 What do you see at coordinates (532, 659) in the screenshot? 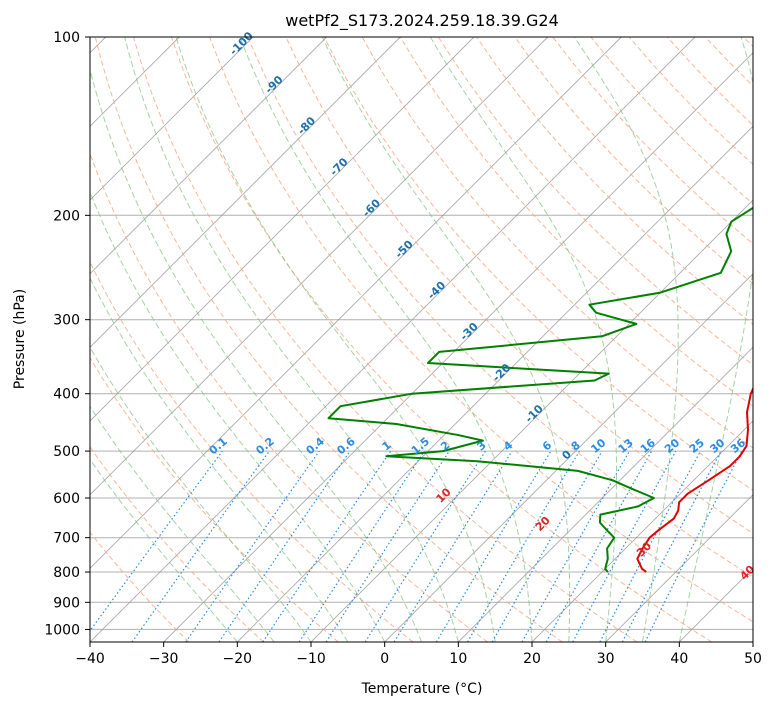
I see `x-tick-label: 20` at bounding box center [532, 659].